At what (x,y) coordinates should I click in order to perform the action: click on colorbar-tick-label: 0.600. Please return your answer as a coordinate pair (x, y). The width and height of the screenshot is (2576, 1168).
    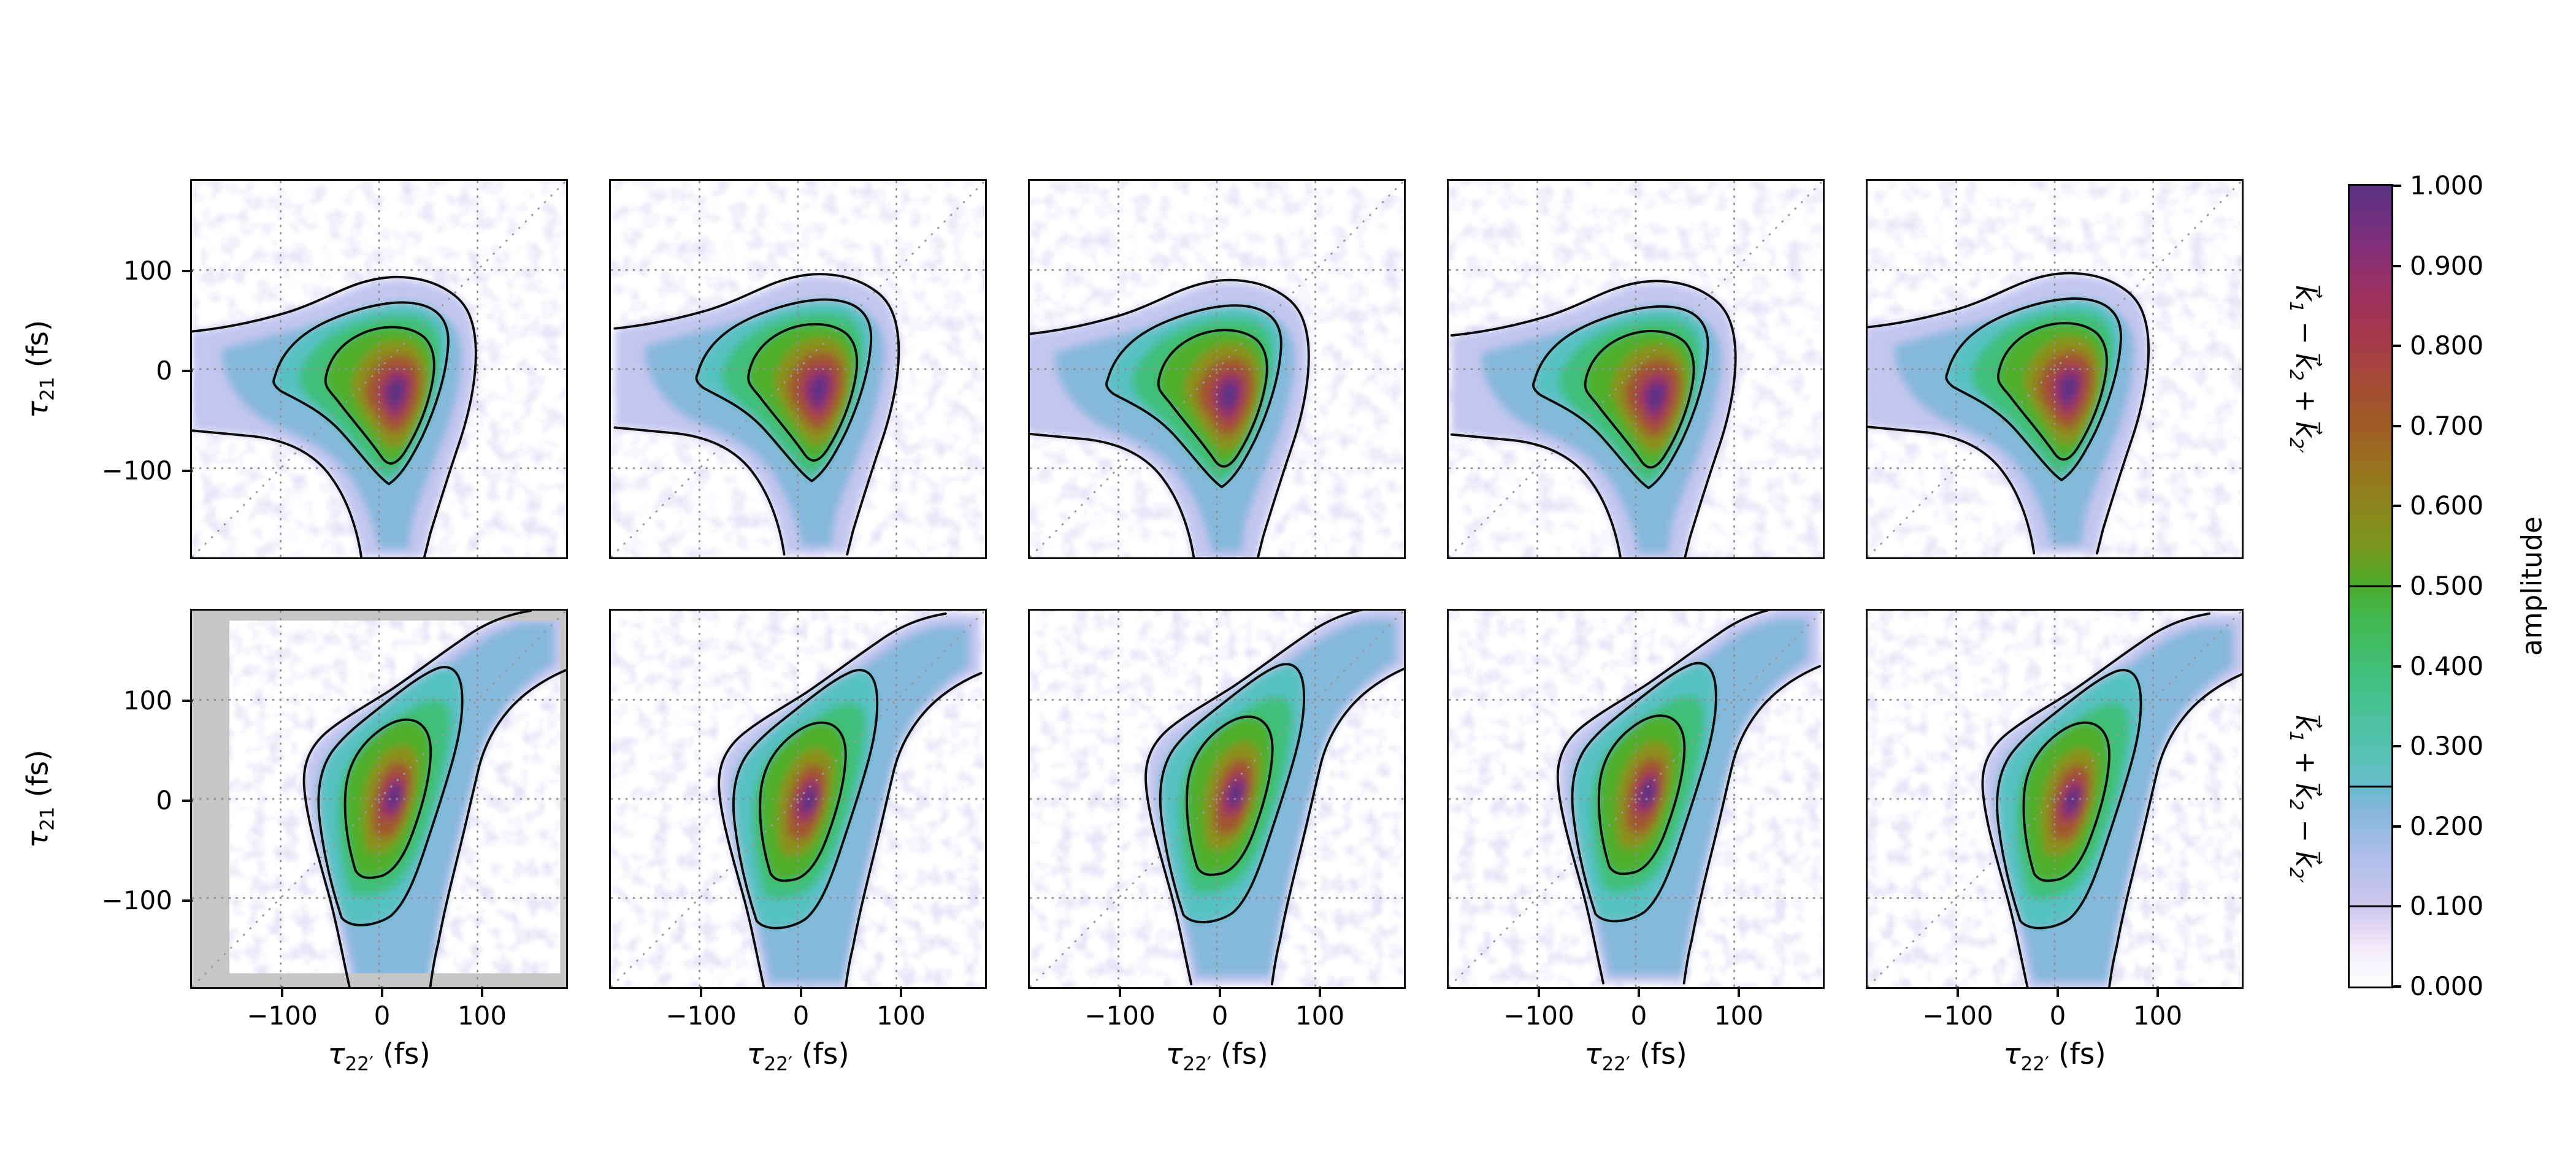
    Looking at the image, I should click on (2447, 505).